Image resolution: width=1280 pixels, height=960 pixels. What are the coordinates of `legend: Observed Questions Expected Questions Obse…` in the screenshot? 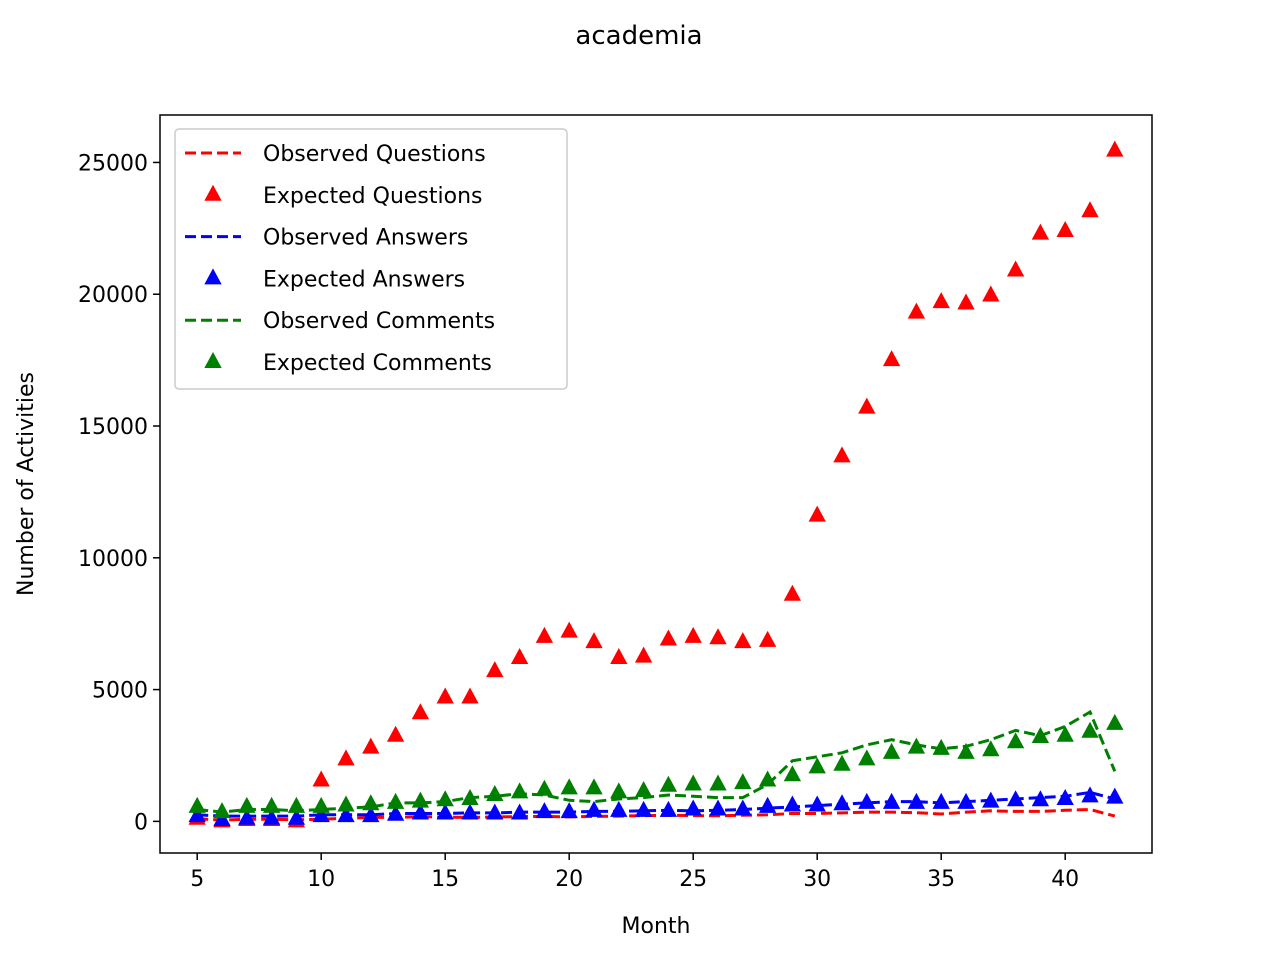 It's located at (371, 259).